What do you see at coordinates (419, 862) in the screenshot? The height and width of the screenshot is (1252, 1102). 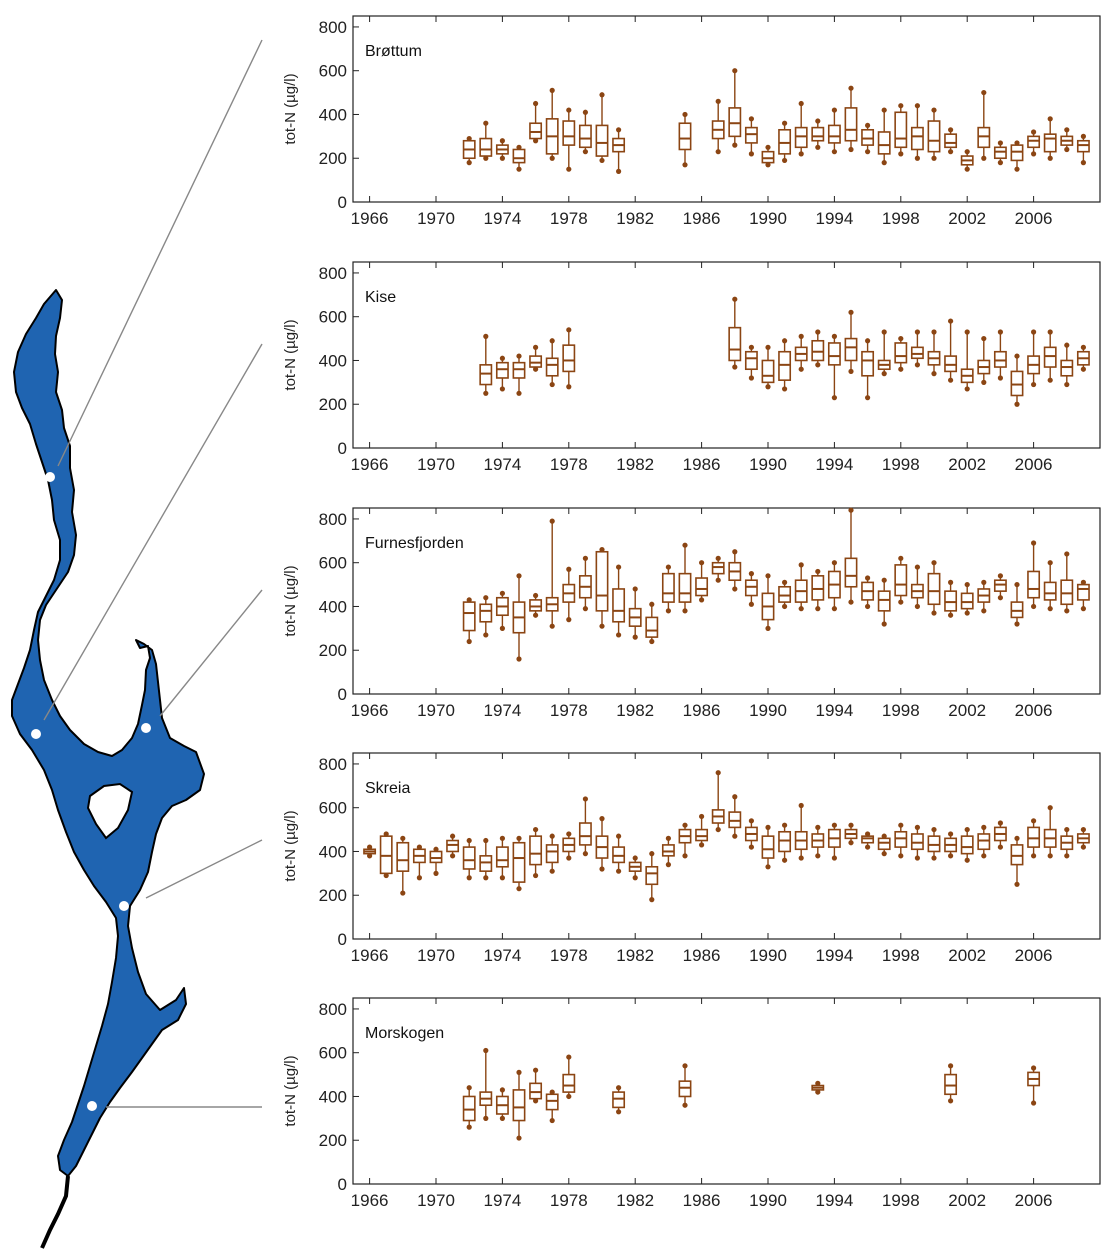 I see `box-1969` at bounding box center [419, 862].